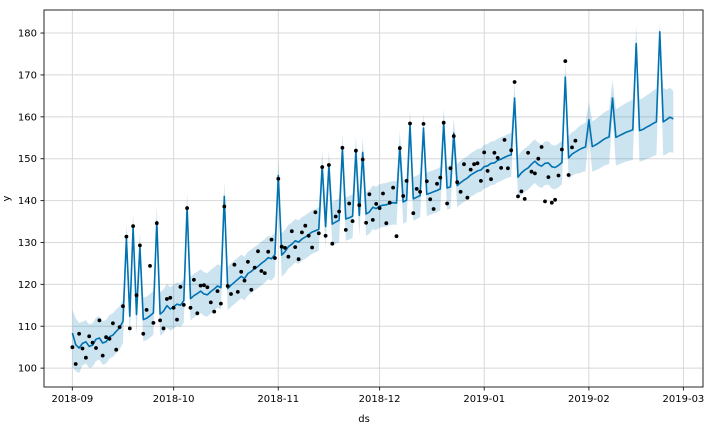 The width and height of the screenshot is (728, 436). I want to click on x-tick-label: 2018-11, so click(278, 399).